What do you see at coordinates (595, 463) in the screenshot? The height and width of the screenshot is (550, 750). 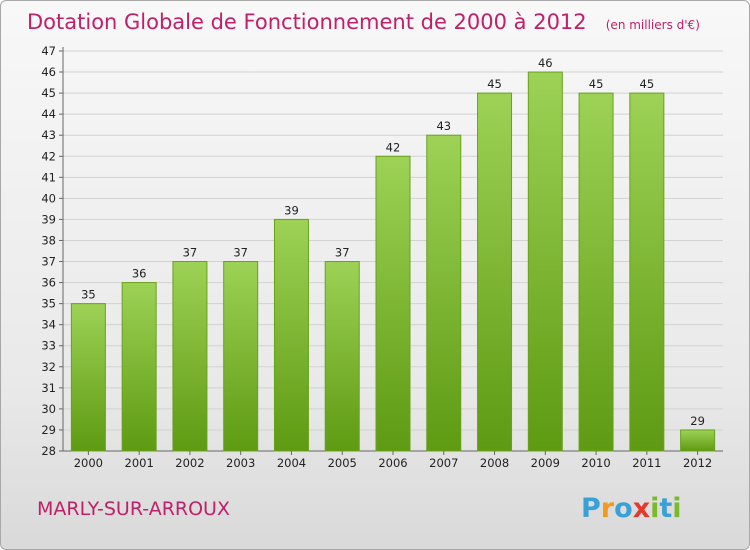 I see `x-tick-label: 2010` at bounding box center [595, 463].